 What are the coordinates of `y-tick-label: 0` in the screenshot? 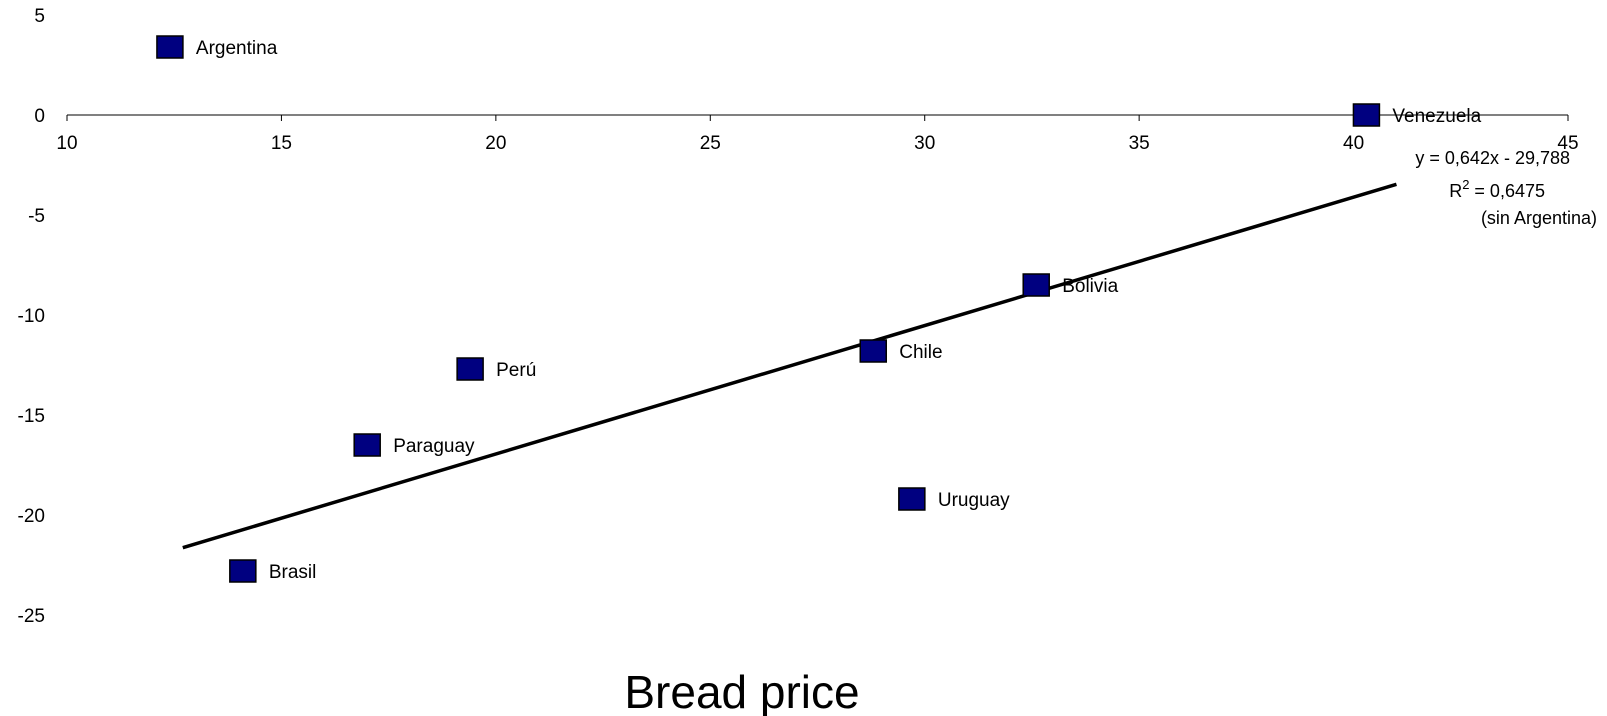 It's located at (39, 116).